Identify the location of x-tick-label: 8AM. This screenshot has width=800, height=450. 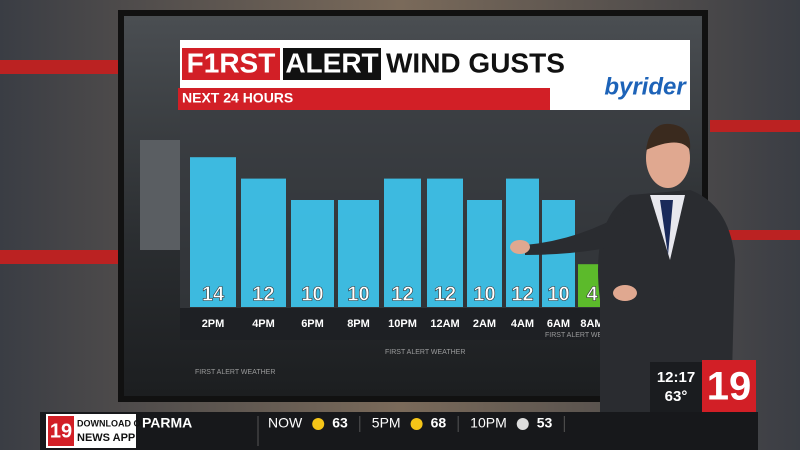
(591, 324).